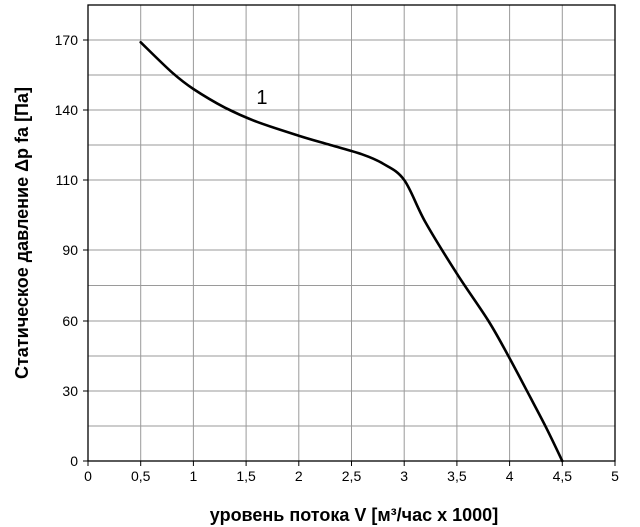  I want to click on y-tick-label: 170, so click(67, 40).